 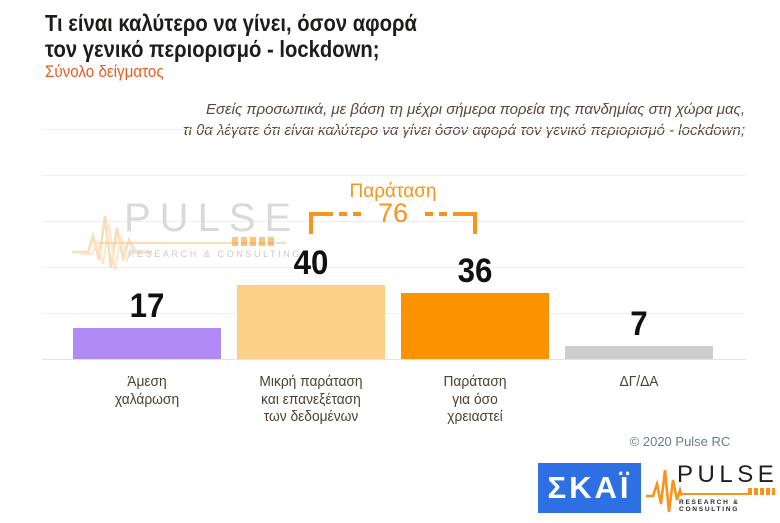 What do you see at coordinates (147, 305) in the screenshot?
I see `bar-value-label: 17` at bounding box center [147, 305].